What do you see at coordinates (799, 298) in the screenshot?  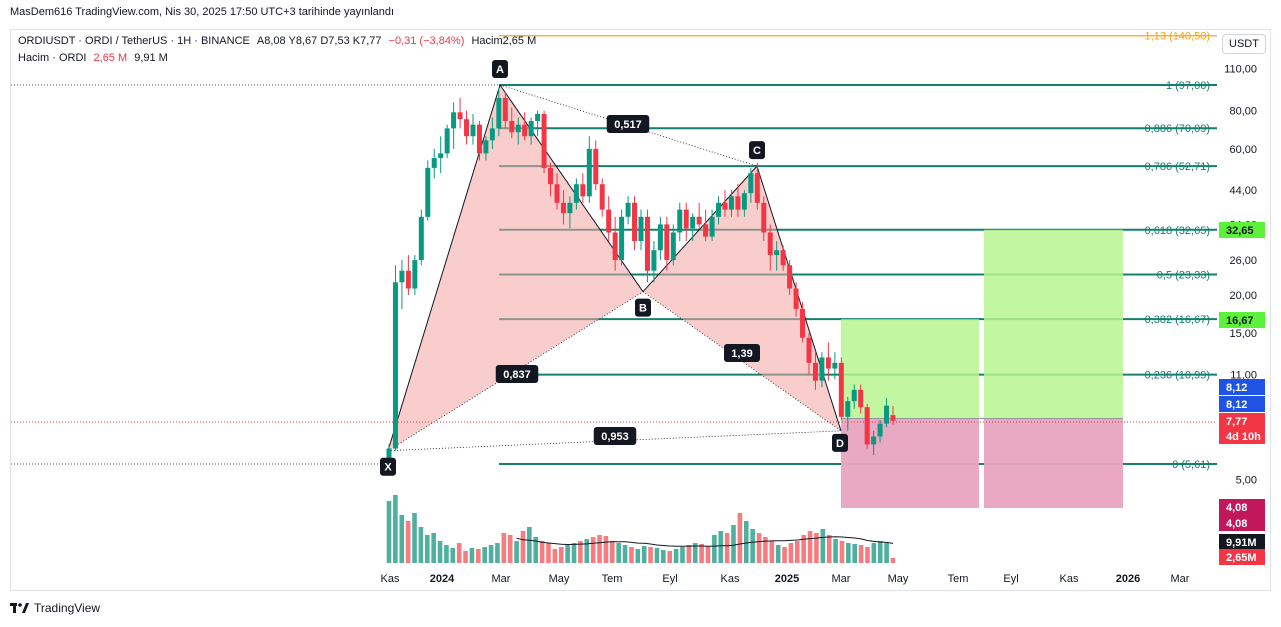 I see `harmonic-leg-cd` at bounding box center [799, 298].